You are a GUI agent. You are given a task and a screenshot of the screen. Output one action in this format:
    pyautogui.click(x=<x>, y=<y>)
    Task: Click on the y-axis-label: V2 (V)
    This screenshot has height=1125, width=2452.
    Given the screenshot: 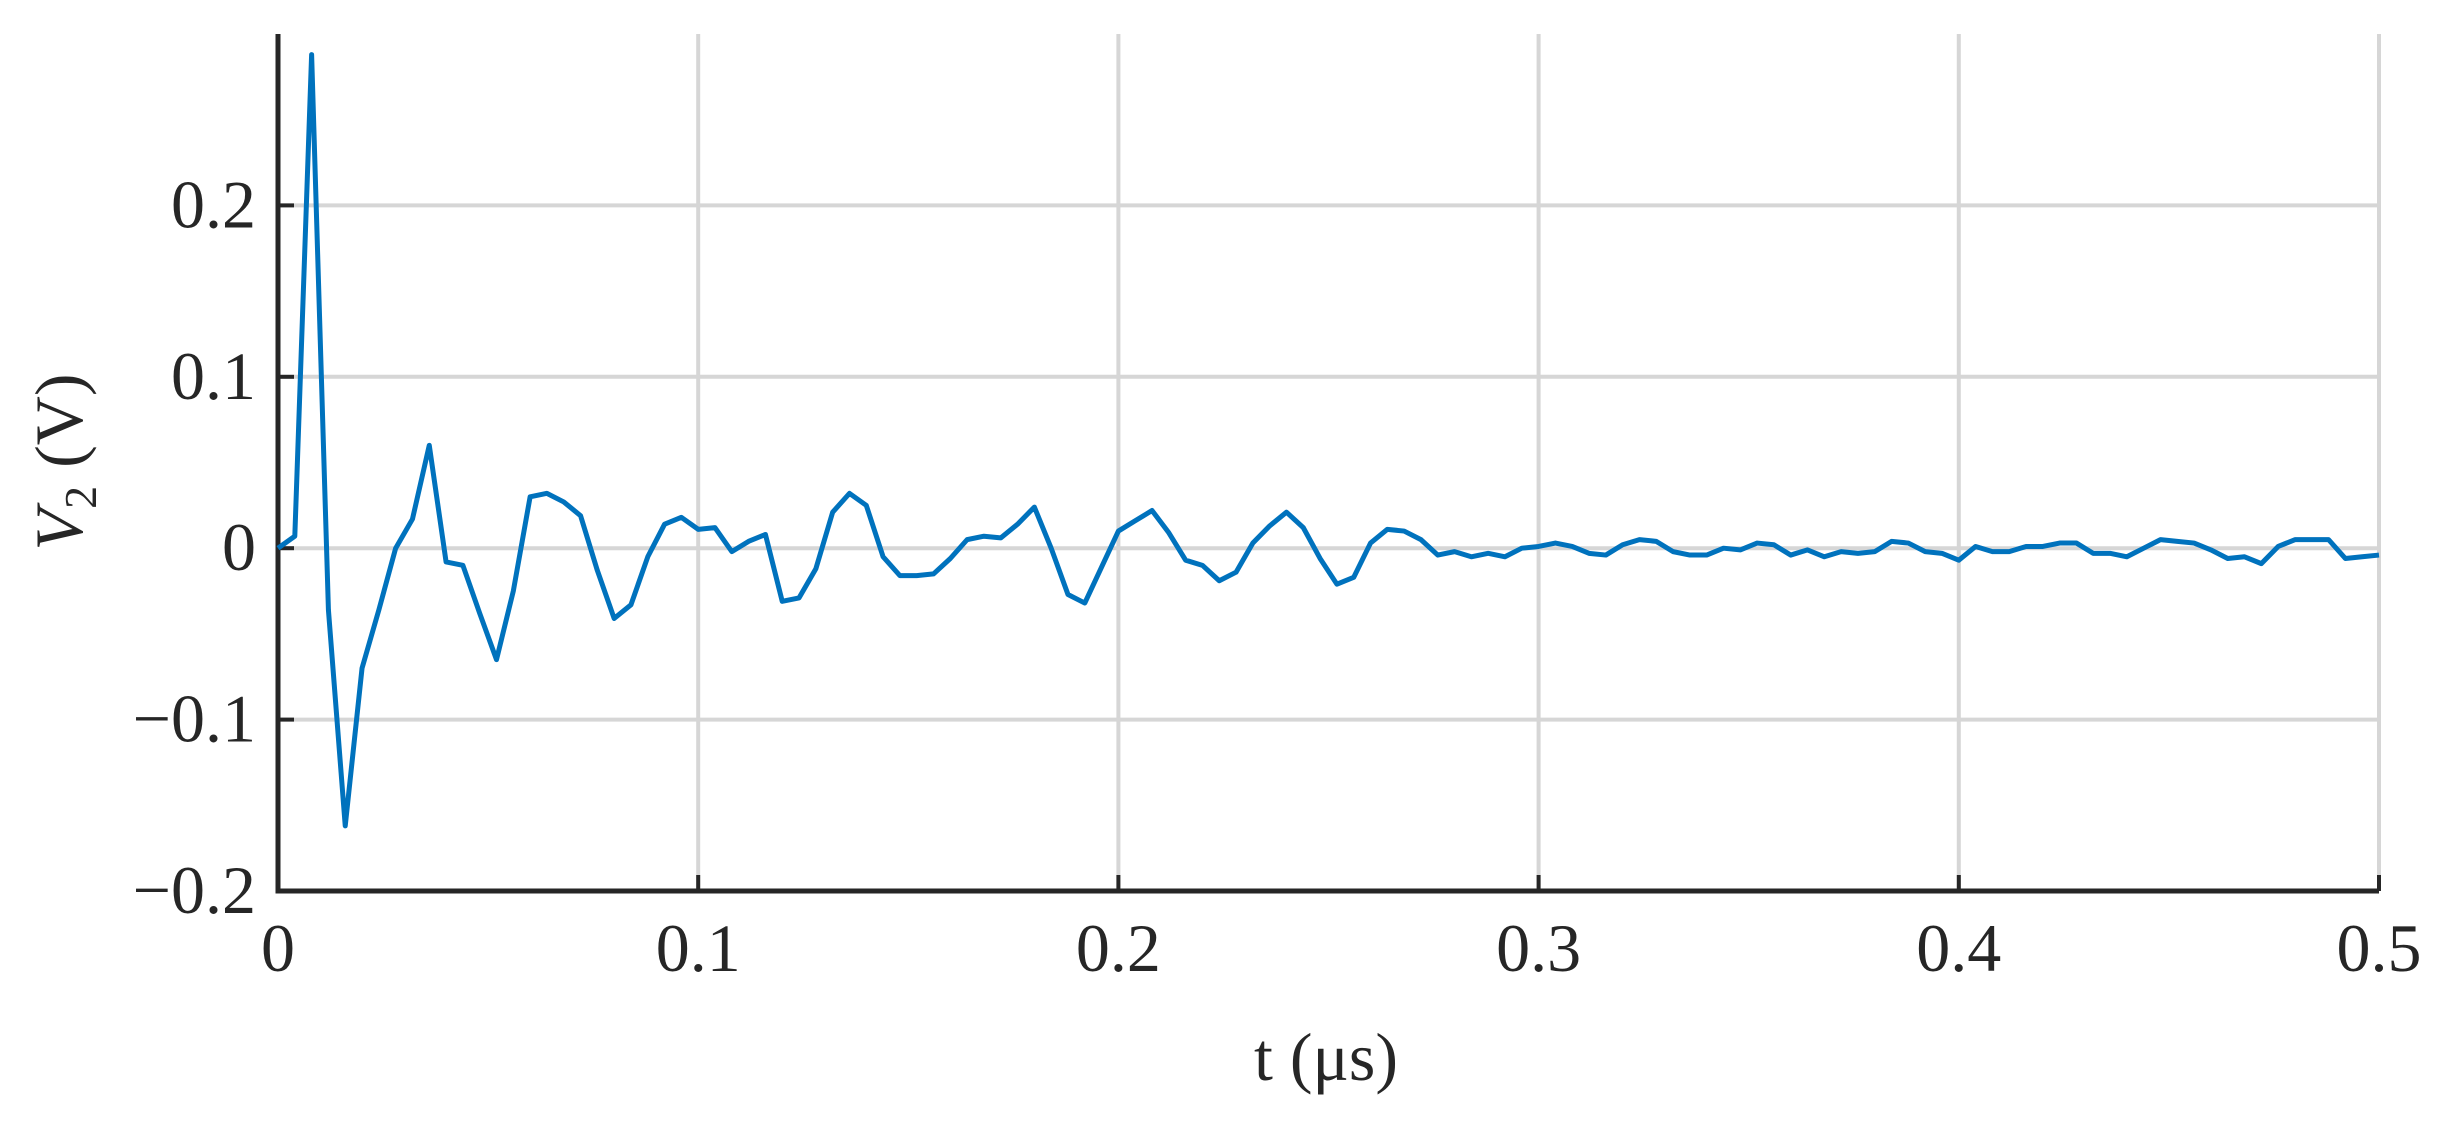 What is the action you would take?
    pyautogui.click(x=63, y=462)
    